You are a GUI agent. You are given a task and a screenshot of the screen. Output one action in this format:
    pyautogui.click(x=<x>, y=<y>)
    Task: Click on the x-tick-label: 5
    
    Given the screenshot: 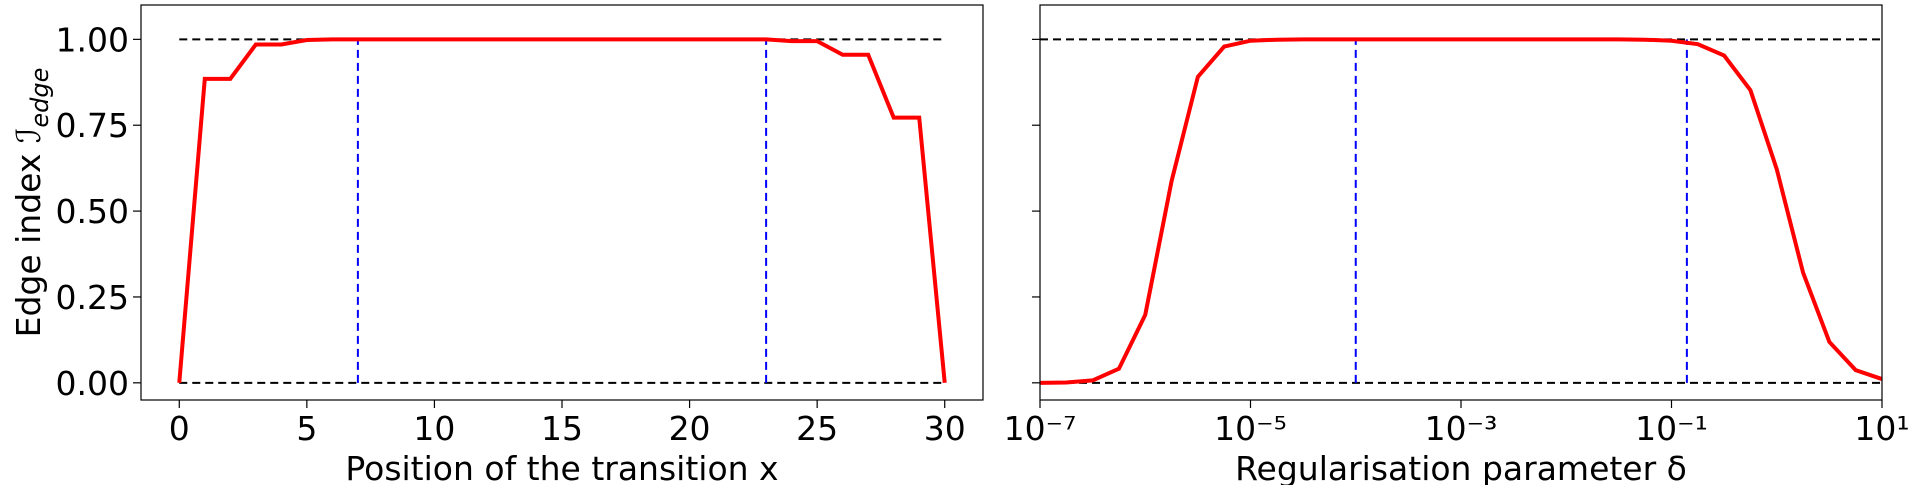 What is the action you would take?
    pyautogui.click(x=306, y=428)
    